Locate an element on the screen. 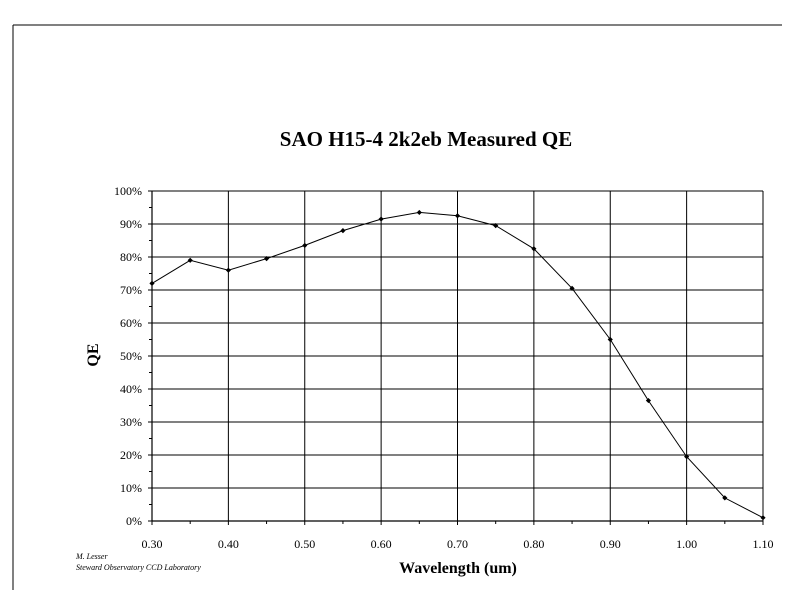 This screenshot has height=612, width=792. credit-lab: Steward Observatory CCD Laboratory is located at coordinates (138, 567).